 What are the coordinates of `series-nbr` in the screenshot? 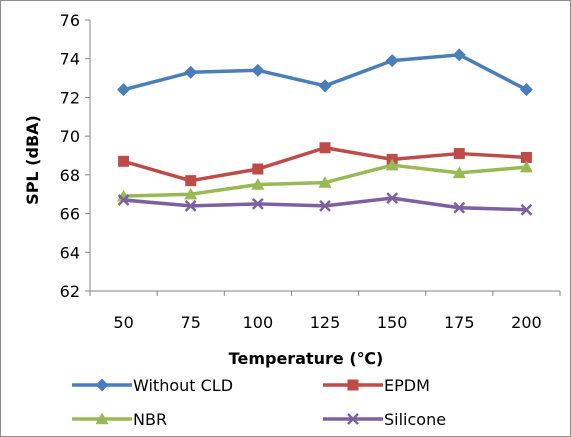 It's located at (325, 180).